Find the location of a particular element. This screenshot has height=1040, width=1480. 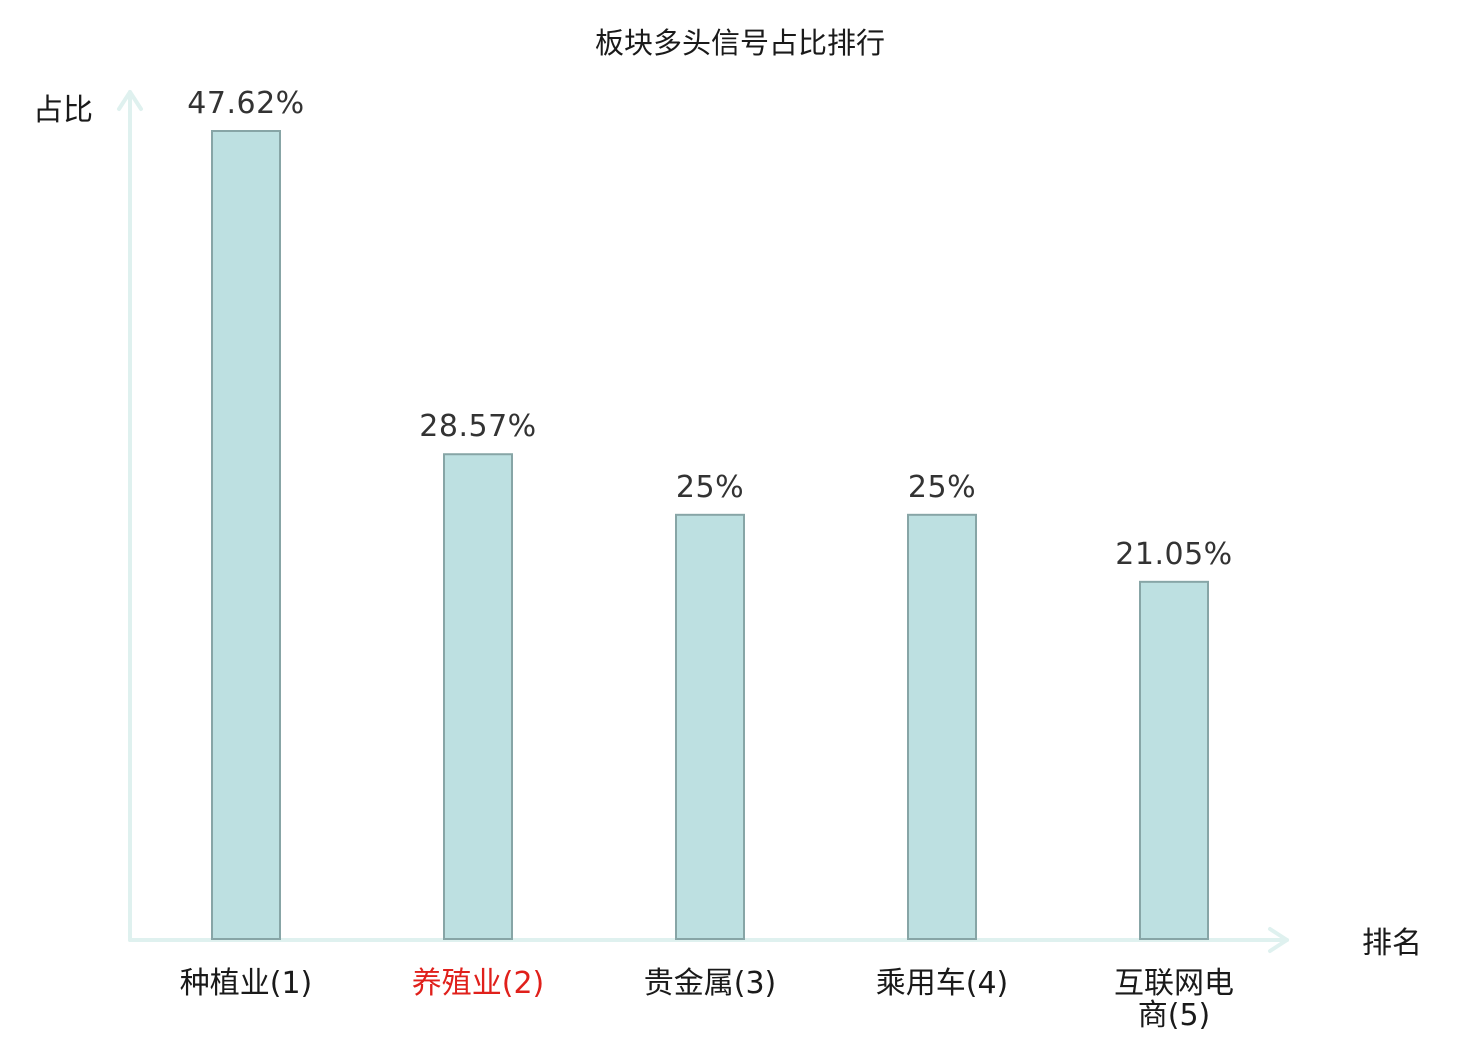

data-label: 47.62% is located at coordinates (245, 103).